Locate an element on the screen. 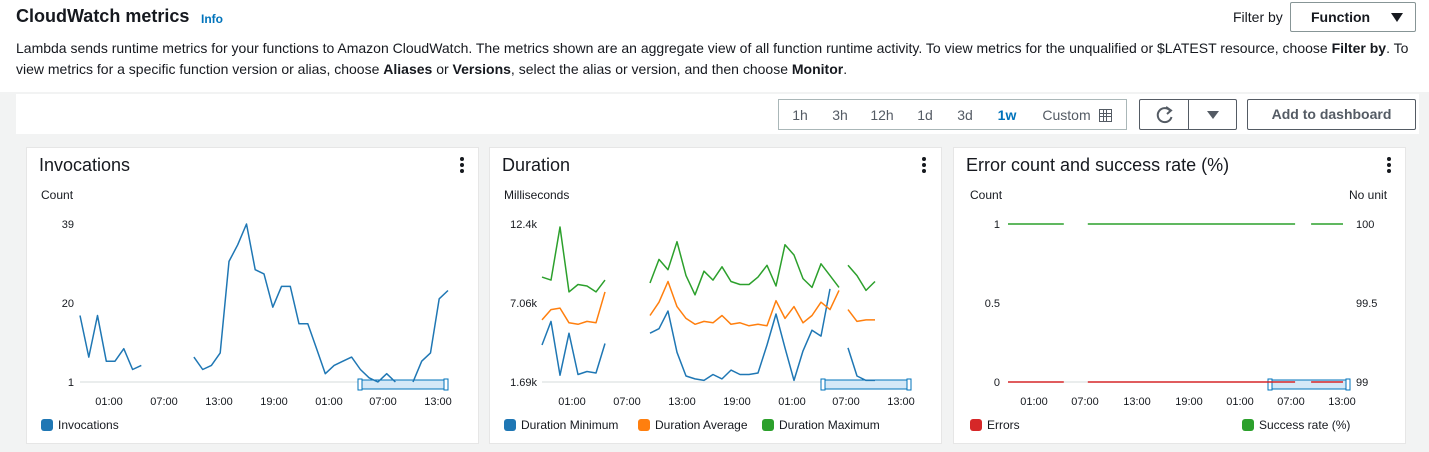 This screenshot has width=1429, height=452. range-3d: 3d is located at coordinates (965, 114).